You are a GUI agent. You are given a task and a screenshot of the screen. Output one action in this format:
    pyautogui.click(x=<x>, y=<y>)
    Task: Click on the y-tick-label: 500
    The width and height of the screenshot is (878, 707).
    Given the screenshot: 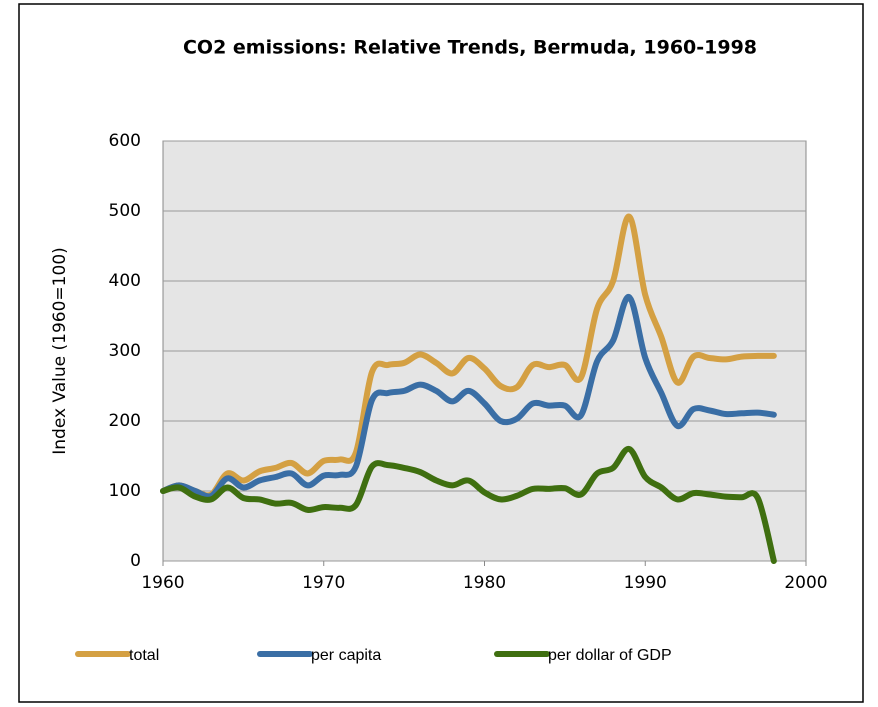 What is the action you would take?
    pyautogui.click(x=125, y=211)
    